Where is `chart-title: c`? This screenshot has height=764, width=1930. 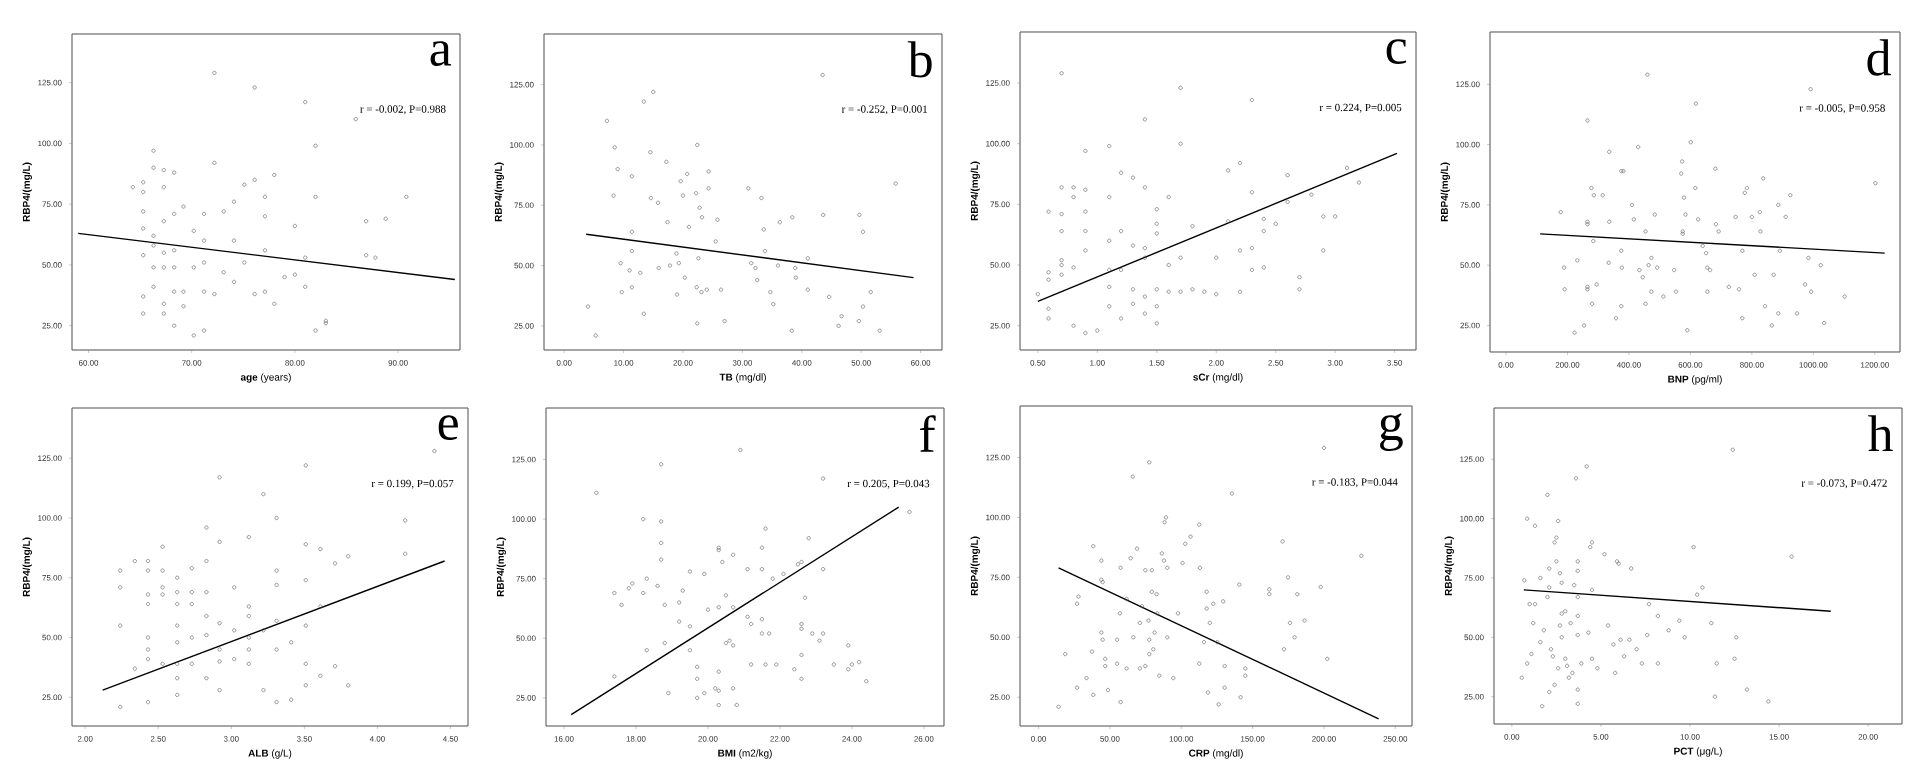
chart-title: c is located at coordinates (1396, 52).